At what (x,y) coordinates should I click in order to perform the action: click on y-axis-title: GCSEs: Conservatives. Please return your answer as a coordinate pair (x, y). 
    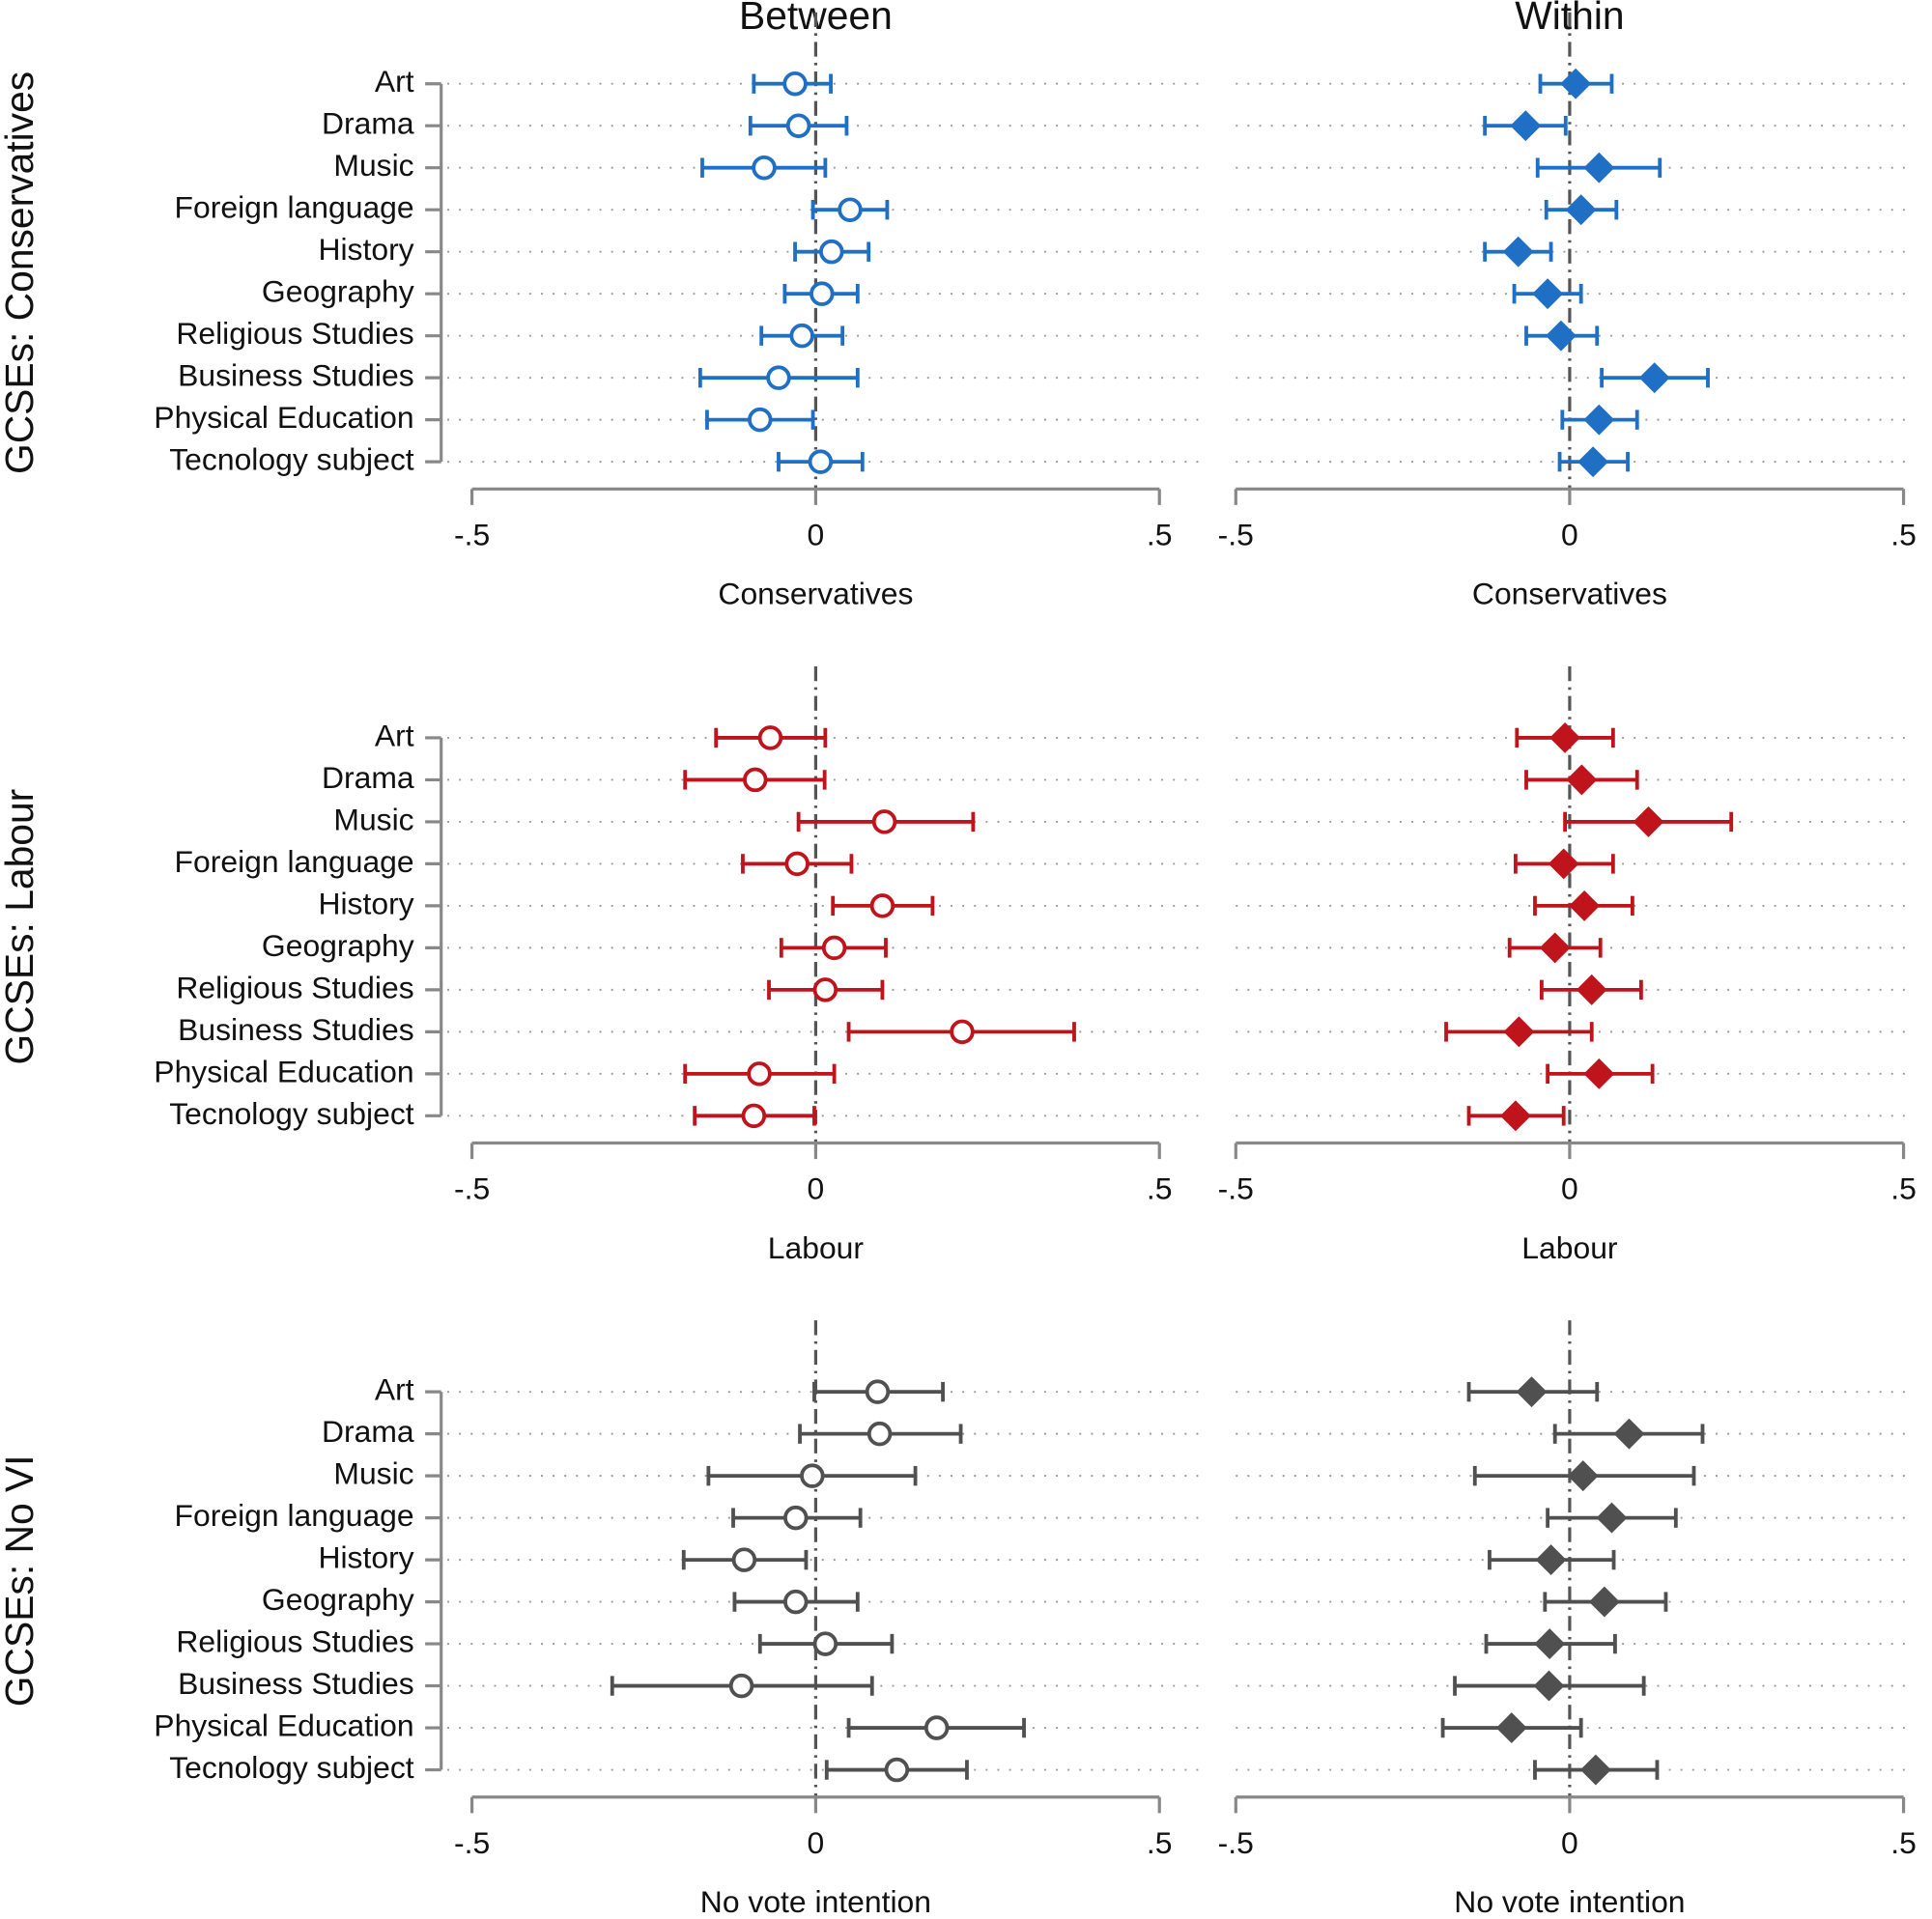
    Looking at the image, I should click on (21, 272).